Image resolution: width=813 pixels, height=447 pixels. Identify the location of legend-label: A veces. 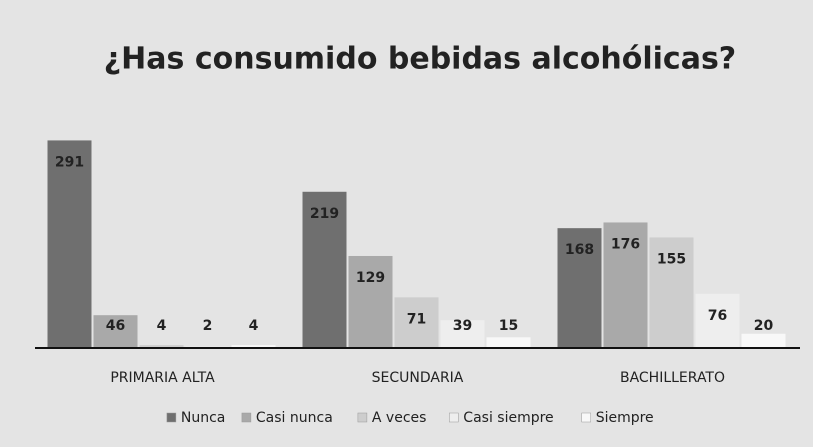
(399, 418).